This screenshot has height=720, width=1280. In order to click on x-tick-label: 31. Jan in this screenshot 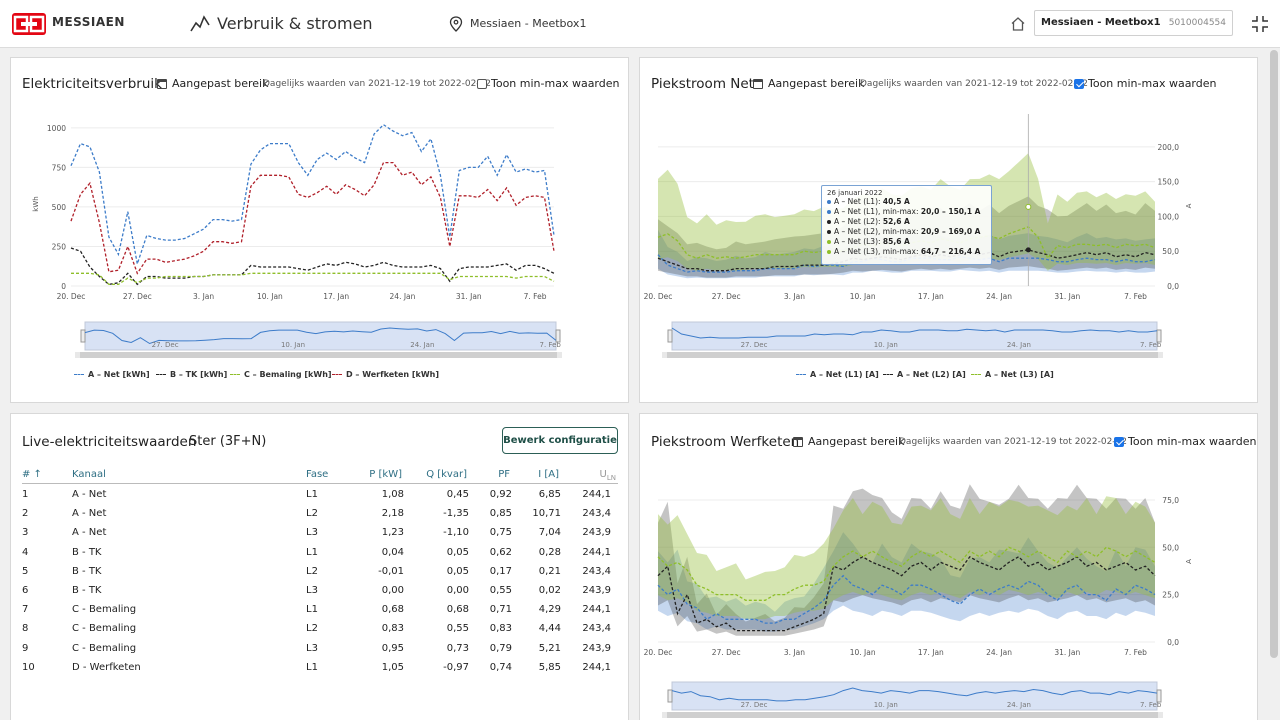, I will do `click(1067, 652)`.